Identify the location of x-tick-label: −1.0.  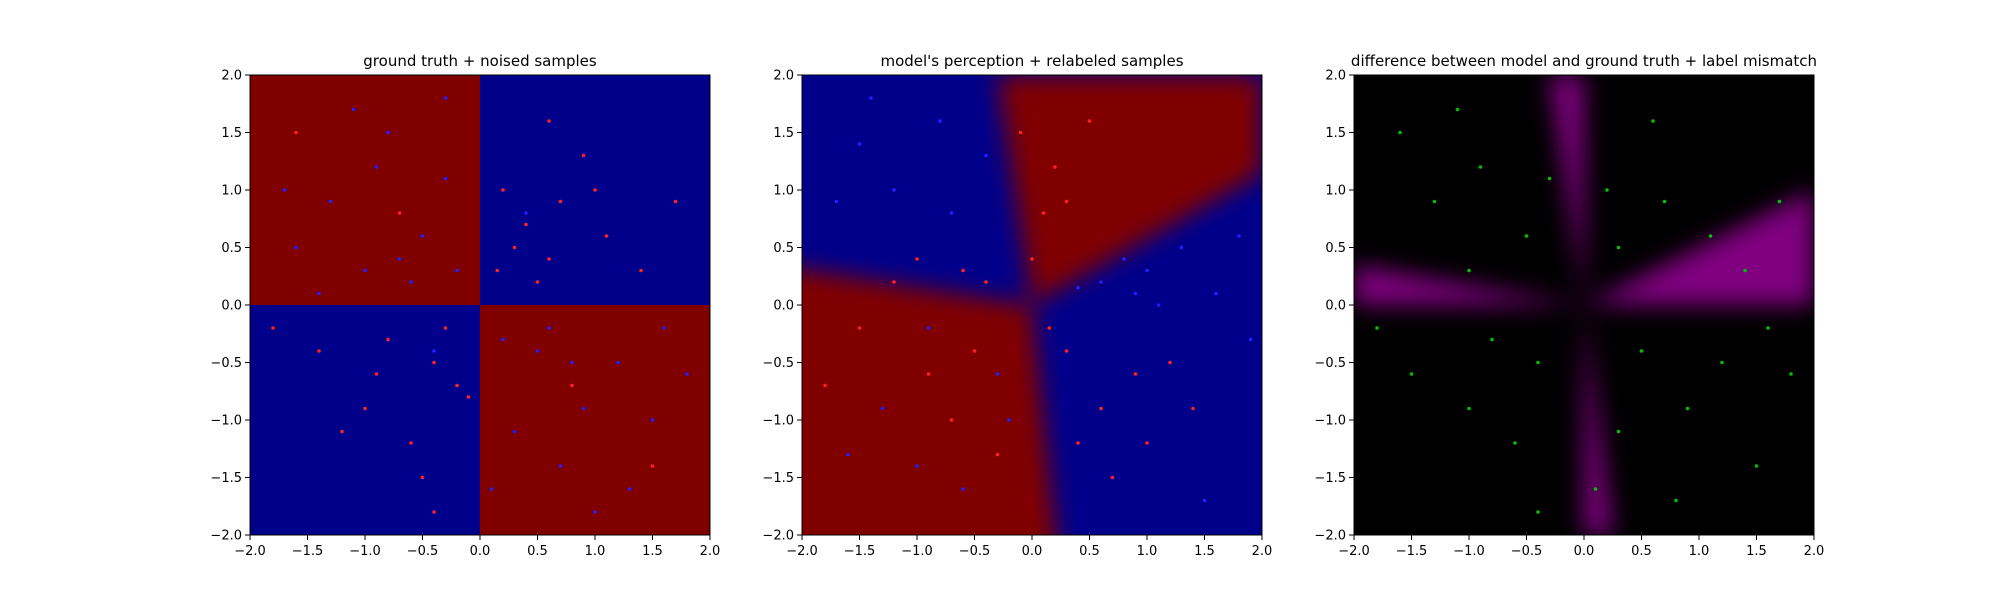
(917, 551).